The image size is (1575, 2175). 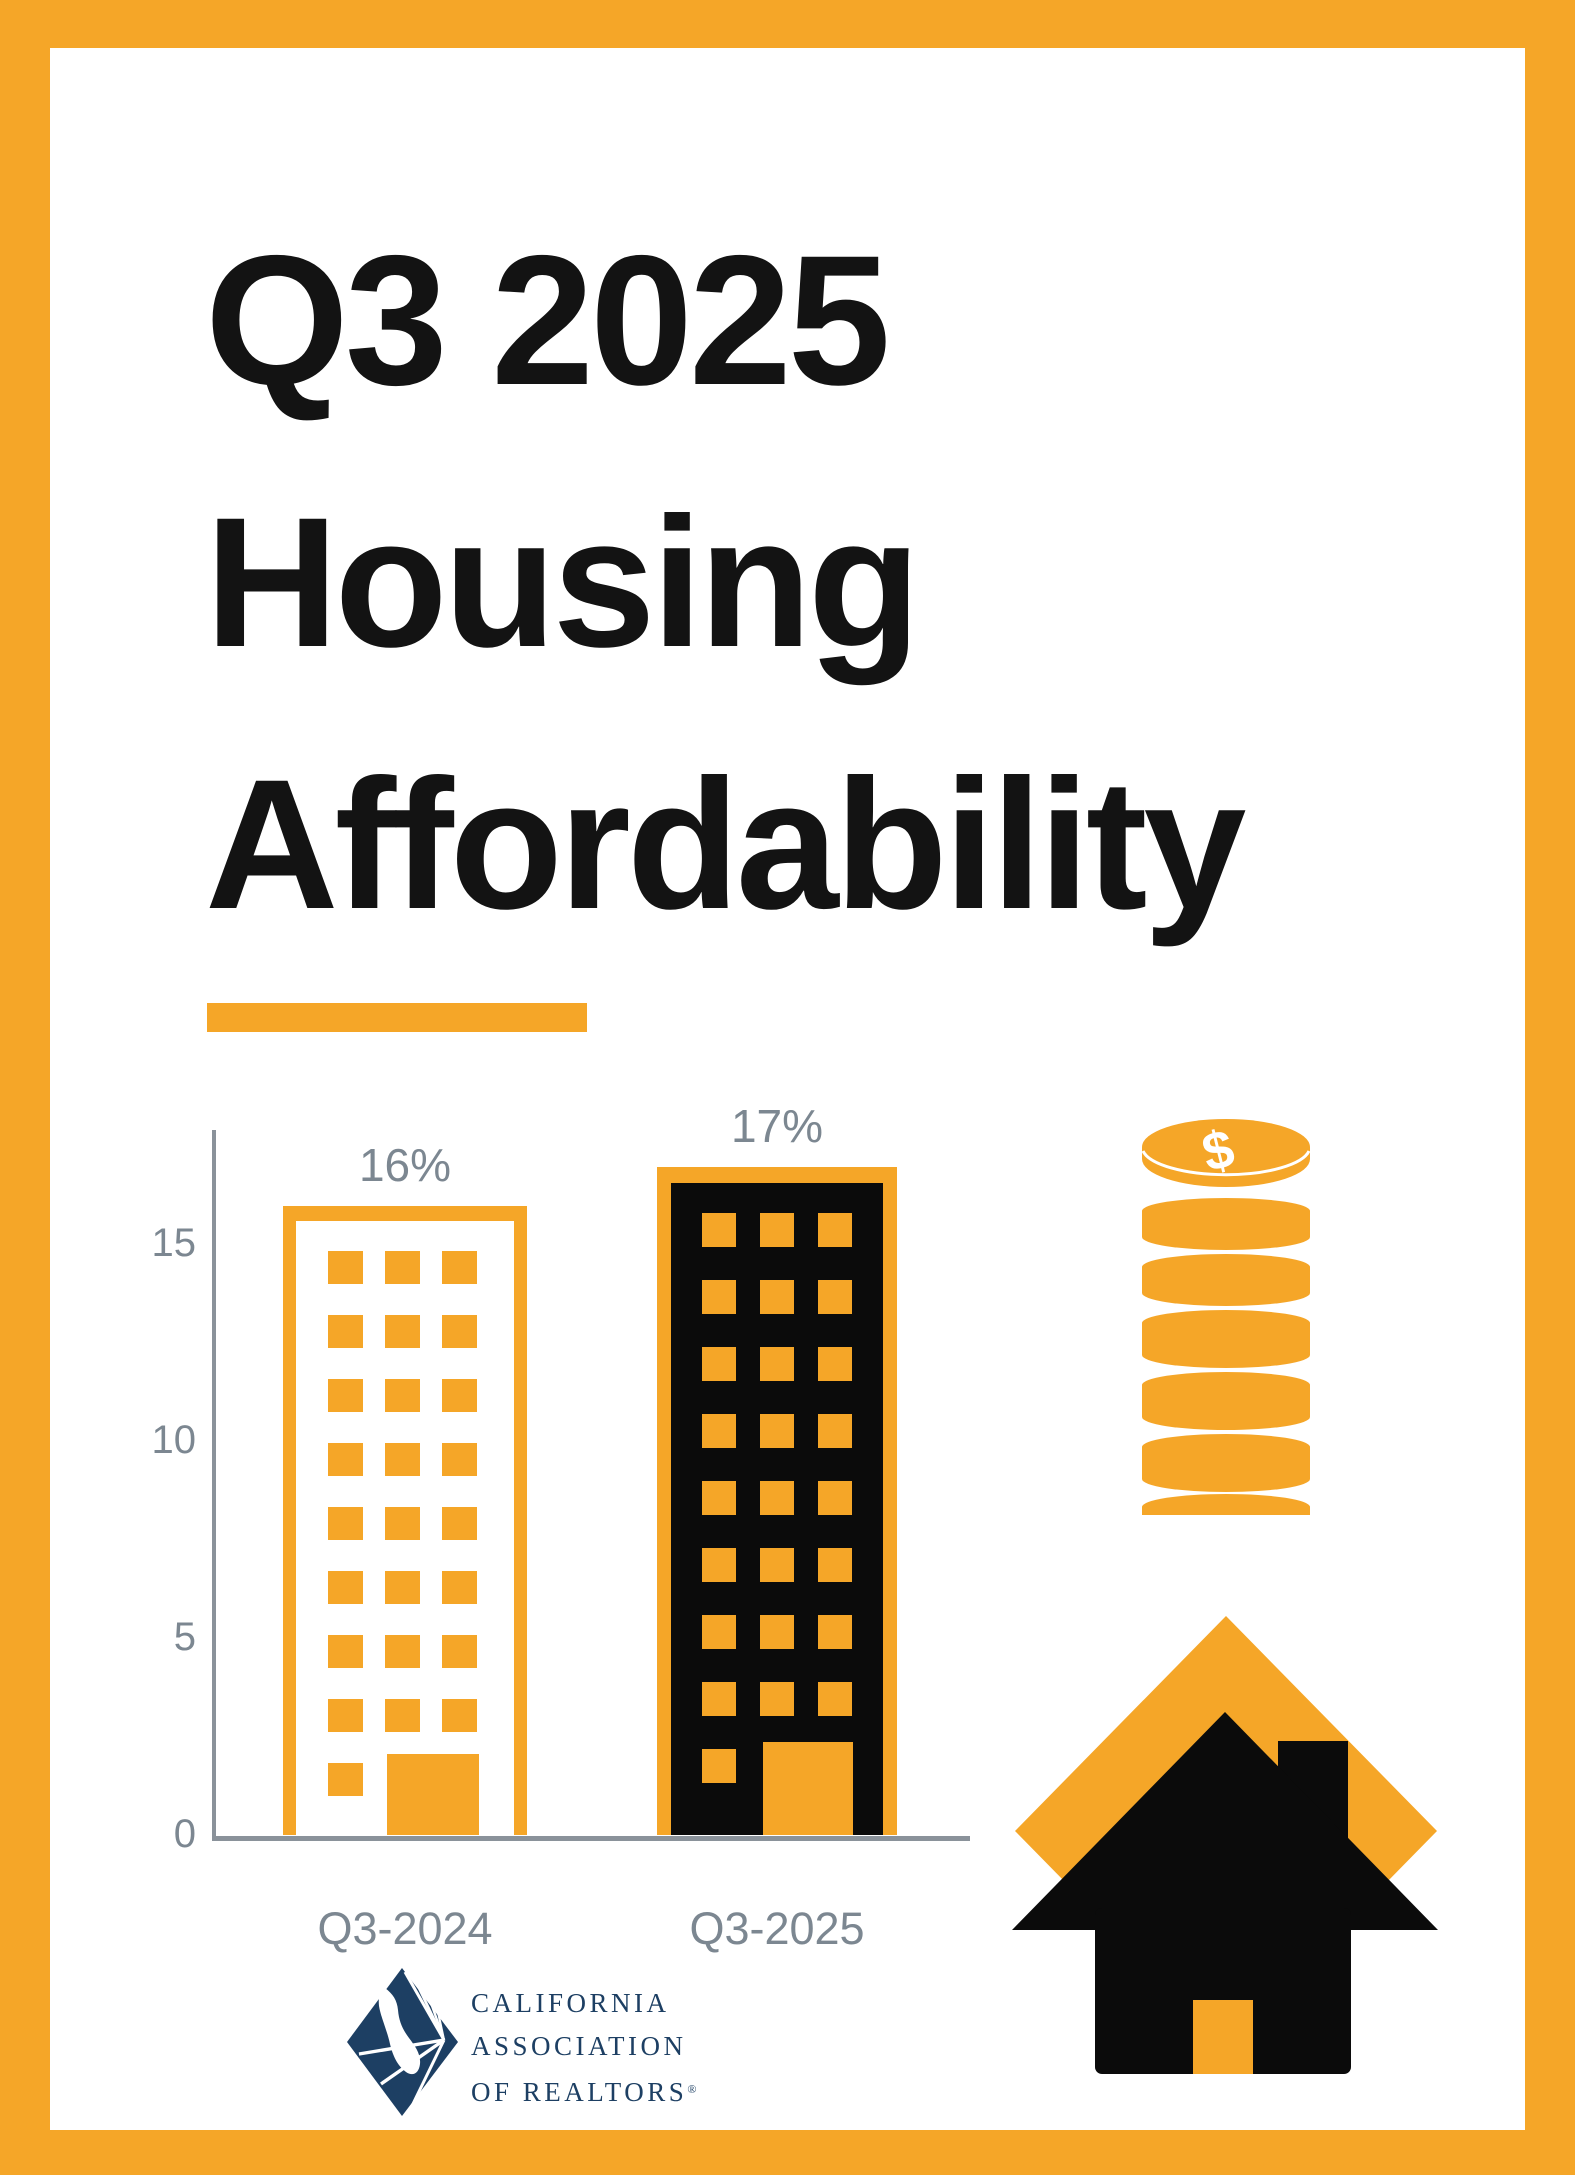 I want to click on bar-q3-2024: 16%, so click(x=405, y=1486).